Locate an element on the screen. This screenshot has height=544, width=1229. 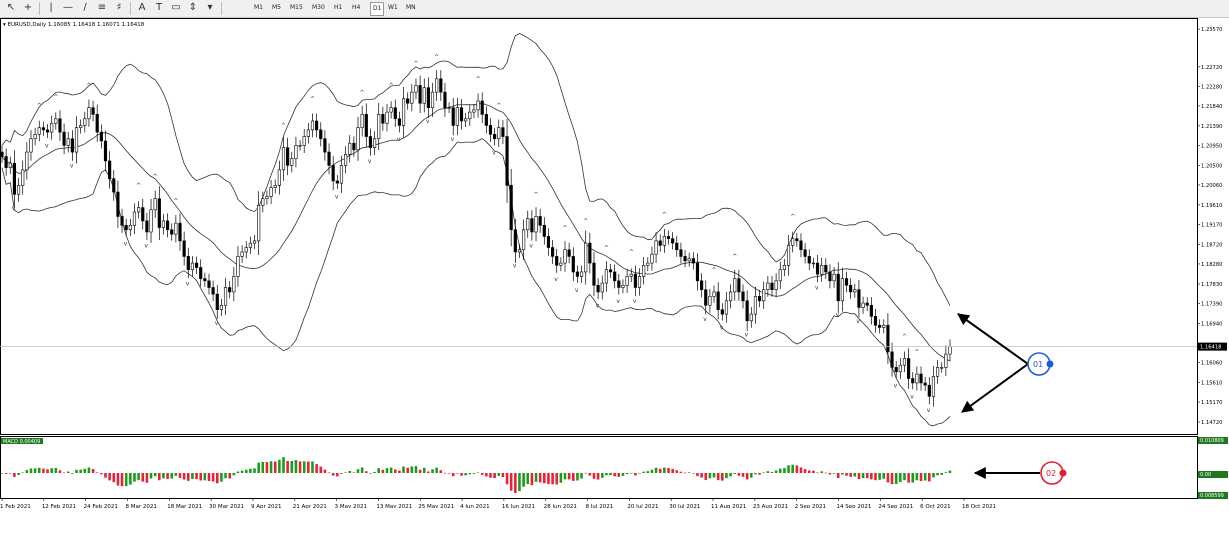
label-icon: T is located at coordinates (159, 7).